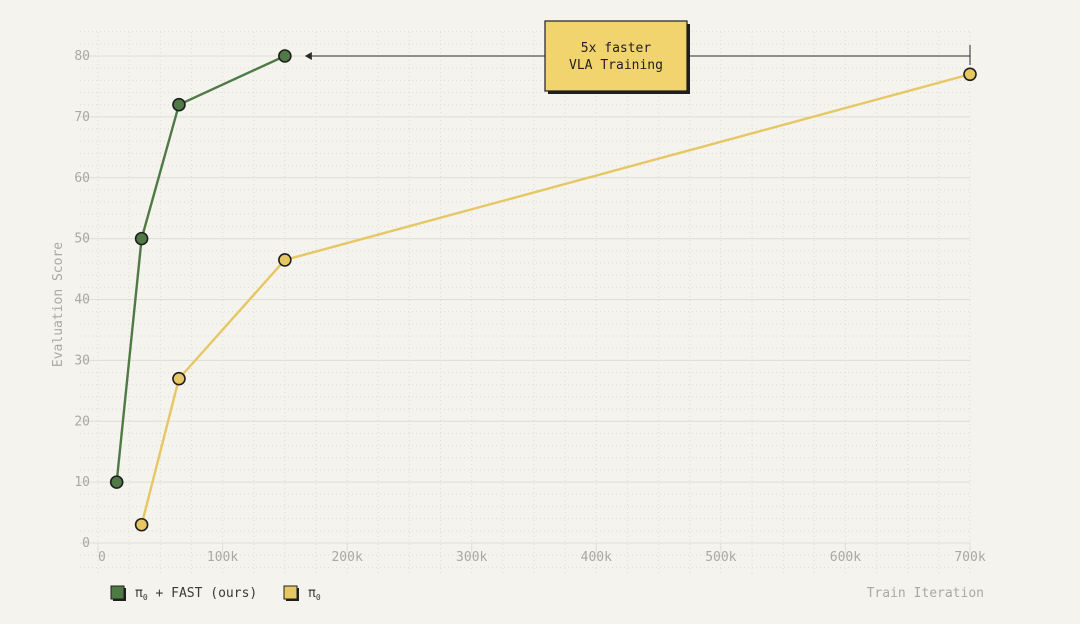 The image size is (1080, 624). Describe the element at coordinates (969, 557) in the screenshot. I see `x-tick-label: 700k` at that location.